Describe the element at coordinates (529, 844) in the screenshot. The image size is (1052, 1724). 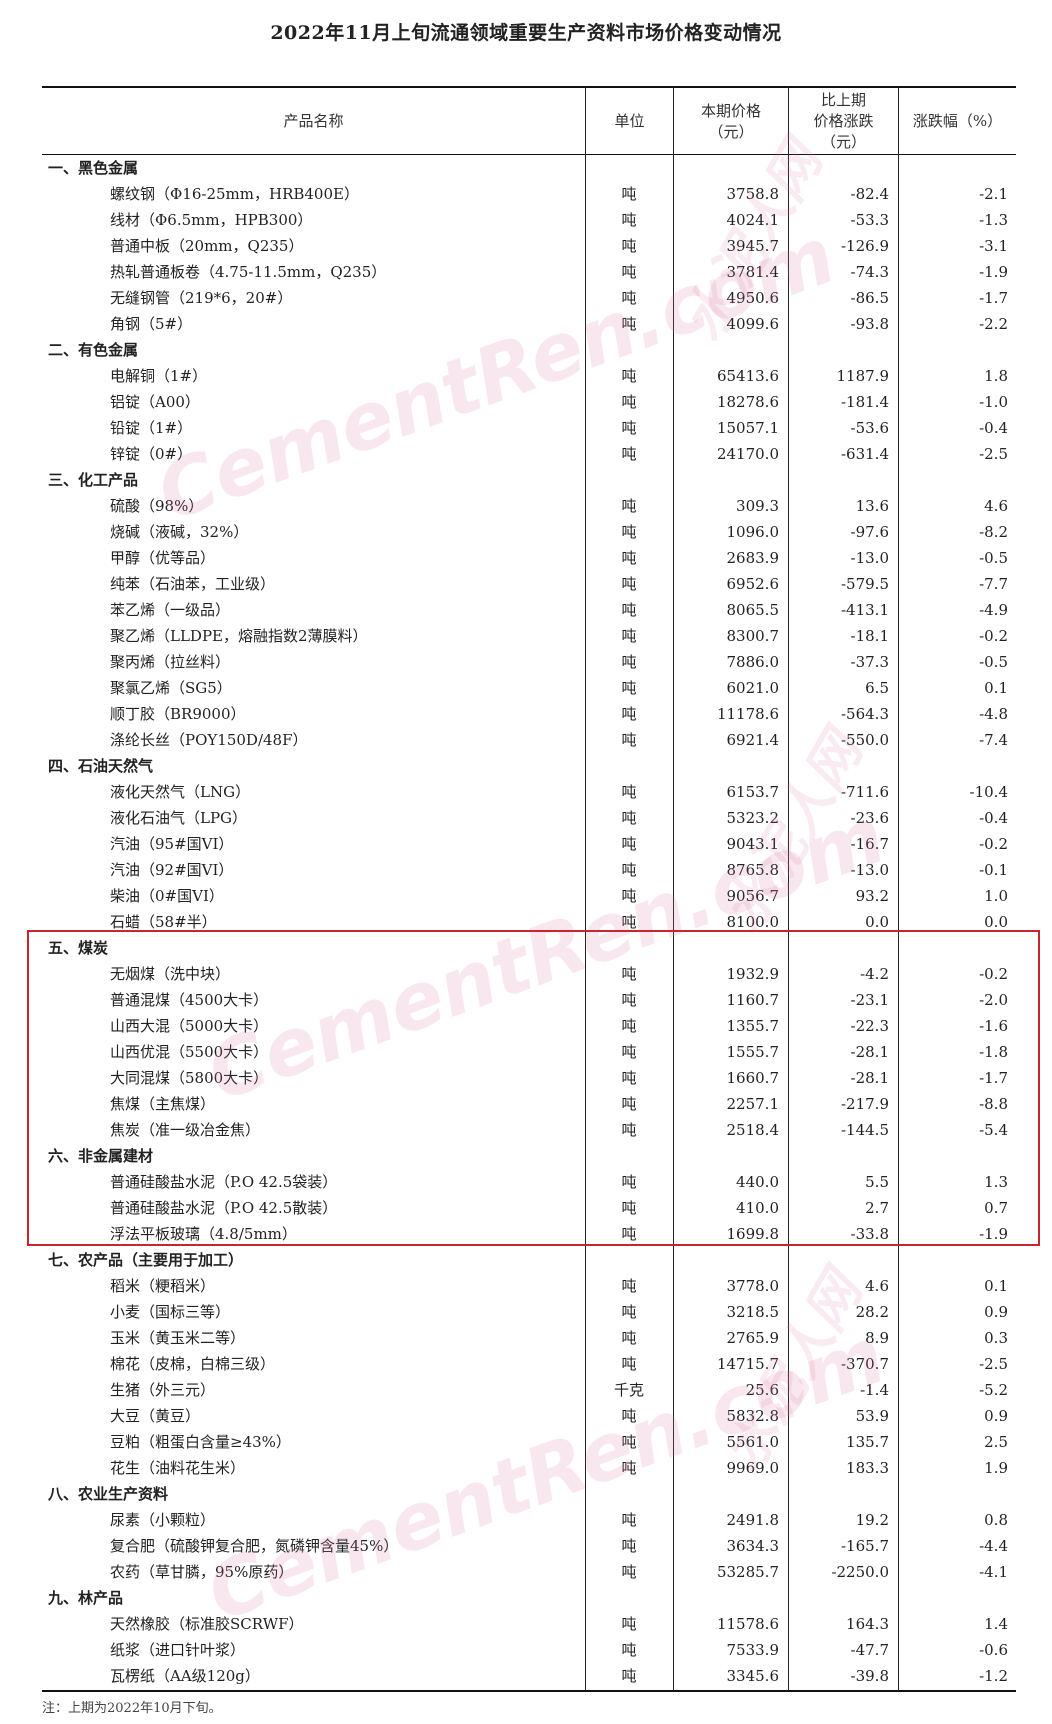
I see `table-row: 汽油（95#国VI） 吨 9043.1 -16.7 -0.2` at that location.